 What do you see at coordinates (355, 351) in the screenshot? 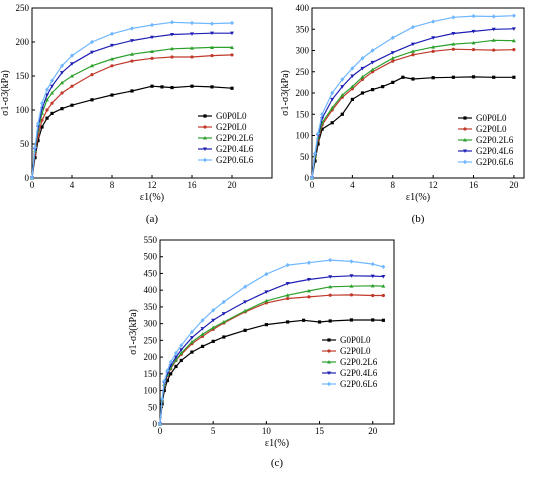
I see `legend-label-g2p0l0: G2P0L0` at bounding box center [355, 351].